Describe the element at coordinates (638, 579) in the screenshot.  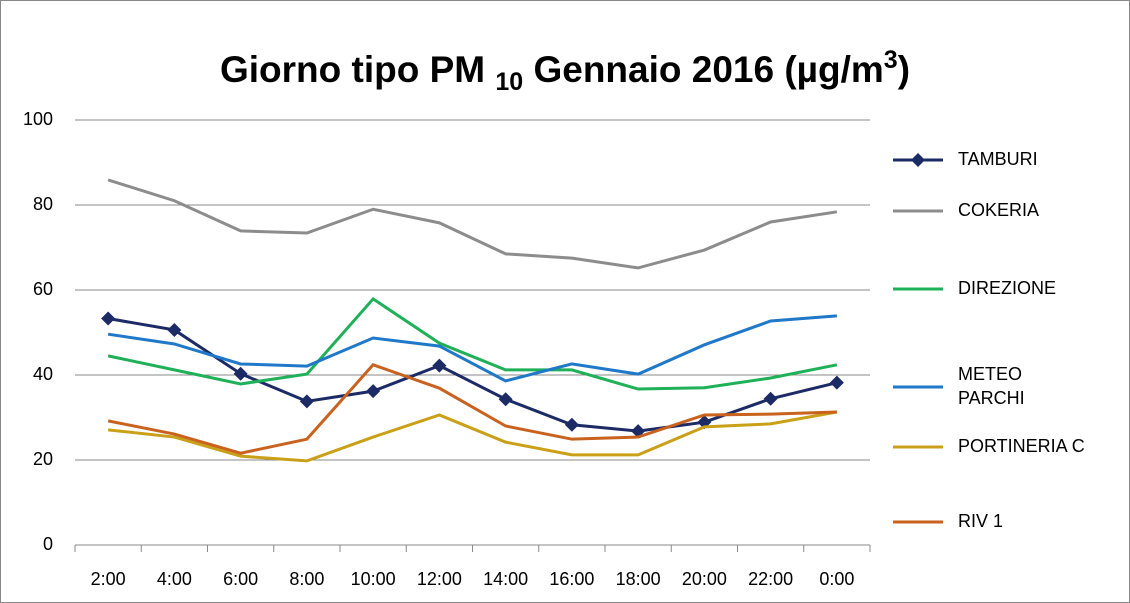
I see `x-tick-label: 18:00` at that location.